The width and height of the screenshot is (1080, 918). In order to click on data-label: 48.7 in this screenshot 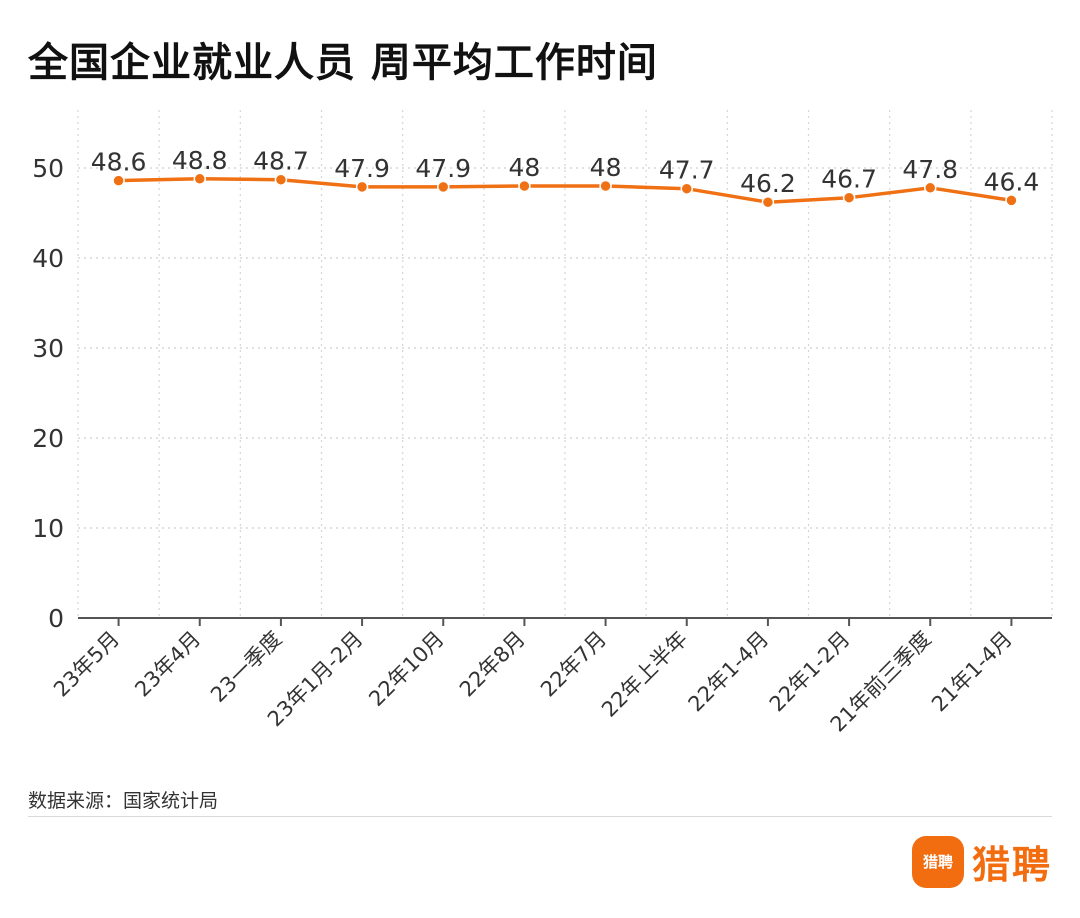, I will do `click(281, 161)`.